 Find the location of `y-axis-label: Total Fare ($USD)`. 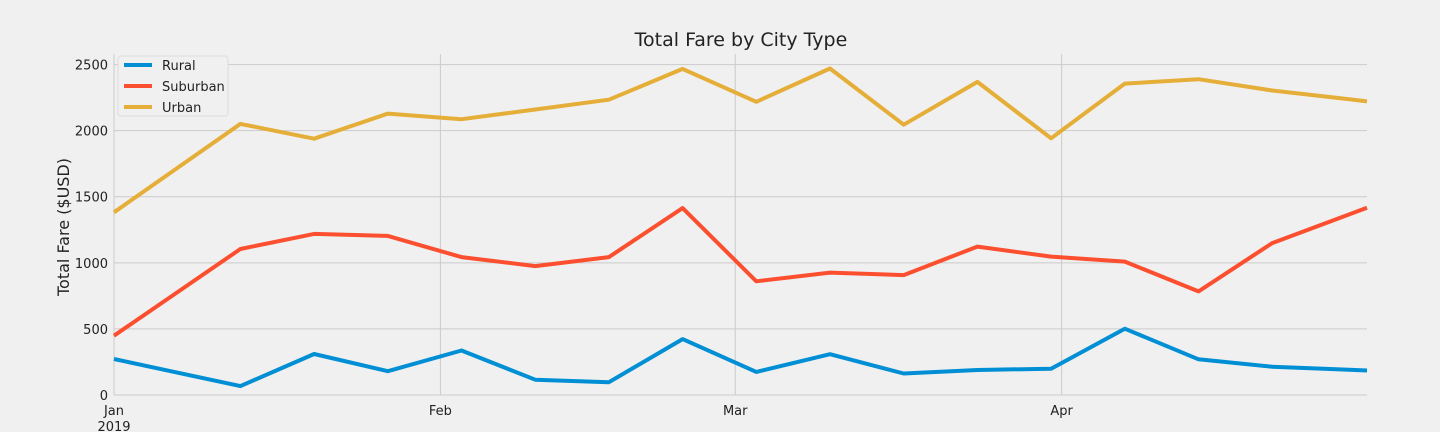

y-axis-label: Total Fare ($USD) is located at coordinates (63, 227).